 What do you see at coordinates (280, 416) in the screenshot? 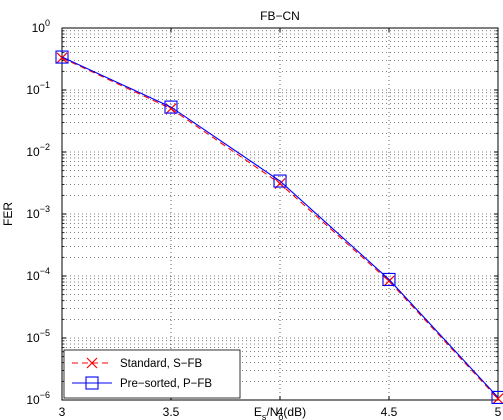
I see `x-axis-label-sub-o: o` at bounding box center [280, 416].